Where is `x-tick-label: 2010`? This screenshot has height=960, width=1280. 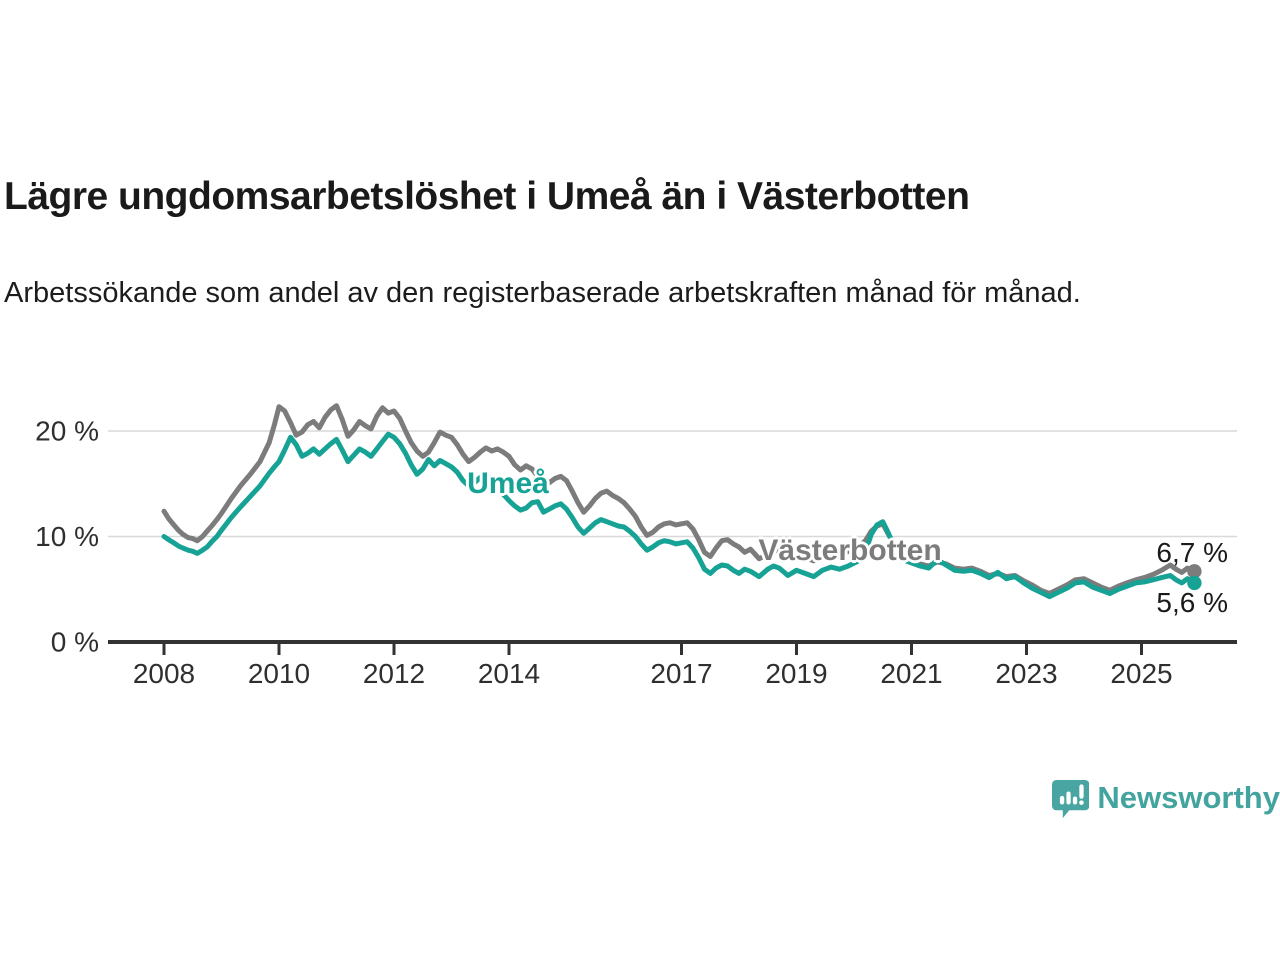 x-tick-label: 2010 is located at coordinates (279, 673).